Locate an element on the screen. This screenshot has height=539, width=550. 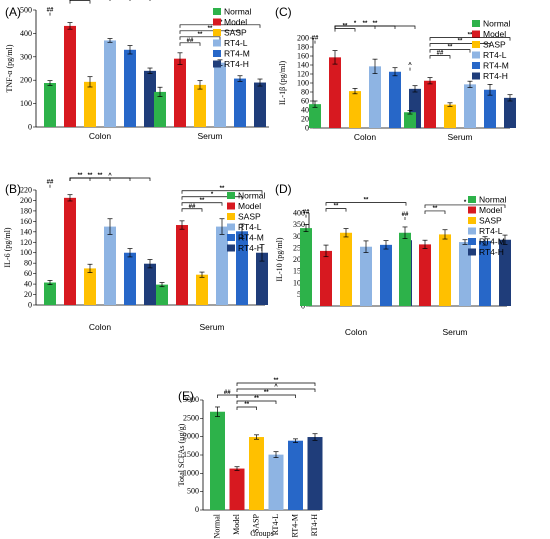
y-tick-label: 100 is located at coordinates (303, 83).